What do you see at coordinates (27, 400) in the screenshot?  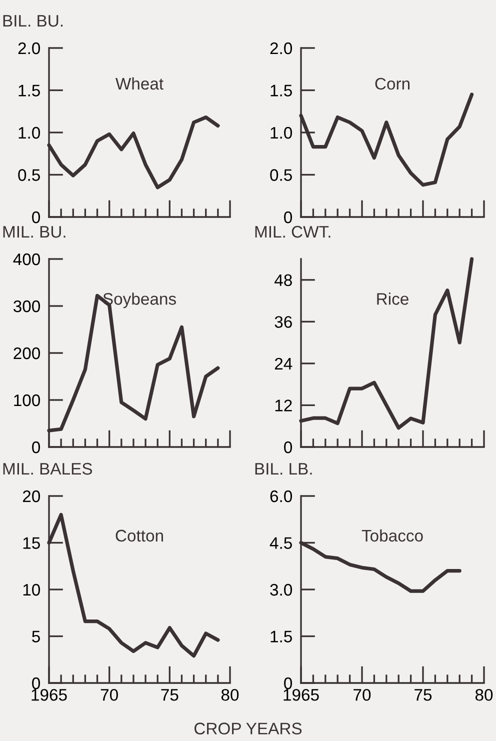 I see `y-tick-label: 100` at bounding box center [27, 400].